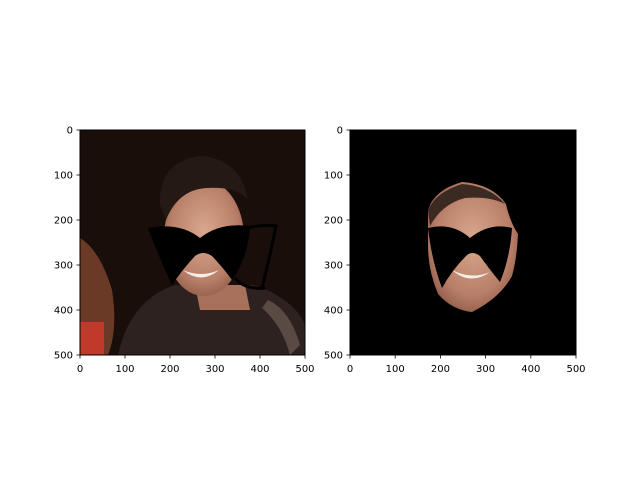  I want to click on left-photo-mouth, so click(201, 274).